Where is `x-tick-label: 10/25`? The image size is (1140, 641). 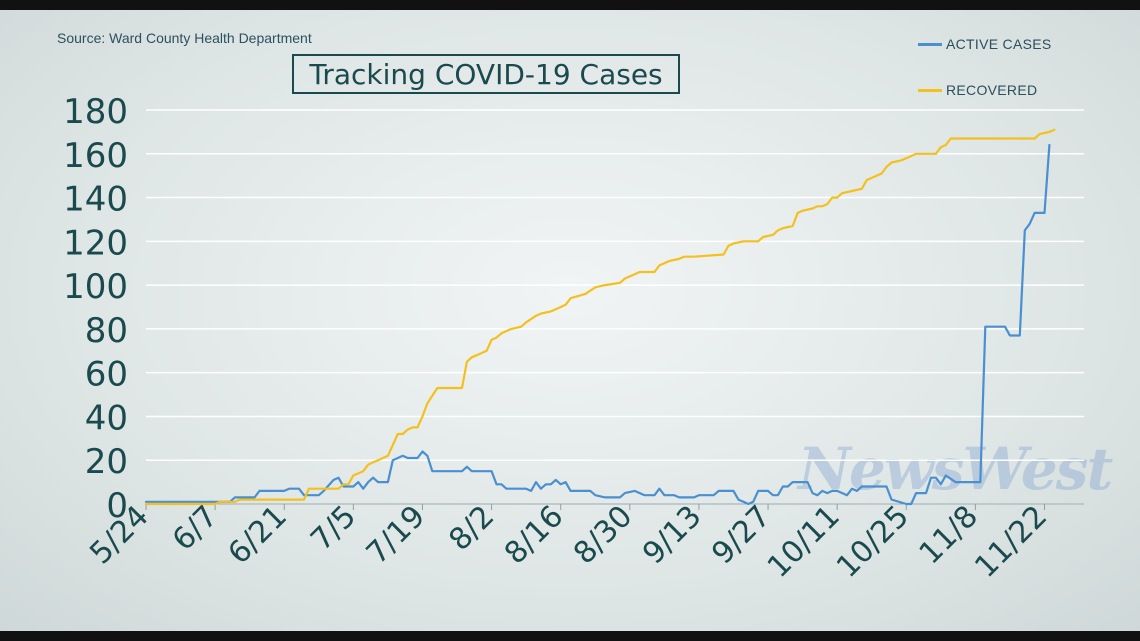 x-tick-label: 10/25 is located at coordinates (873, 542).